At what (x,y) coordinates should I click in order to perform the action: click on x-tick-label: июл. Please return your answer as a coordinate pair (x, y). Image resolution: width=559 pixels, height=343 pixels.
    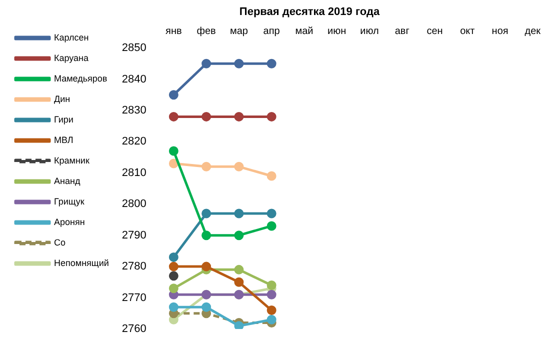
    Looking at the image, I should click on (370, 31).